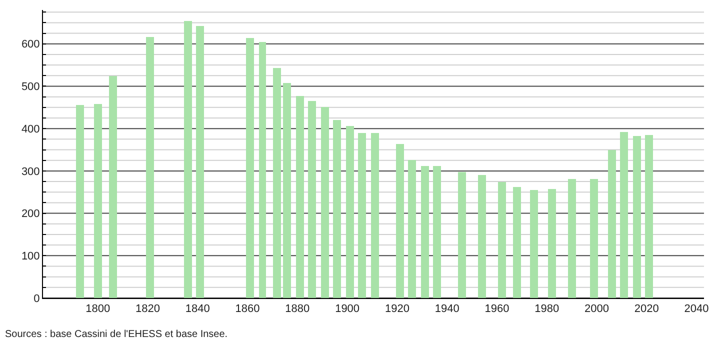 This screenshot has width=710, height=340. Describe the element at coordinates (30, 214) in the screenshot. I see `y-tick-label: 200` at that location.